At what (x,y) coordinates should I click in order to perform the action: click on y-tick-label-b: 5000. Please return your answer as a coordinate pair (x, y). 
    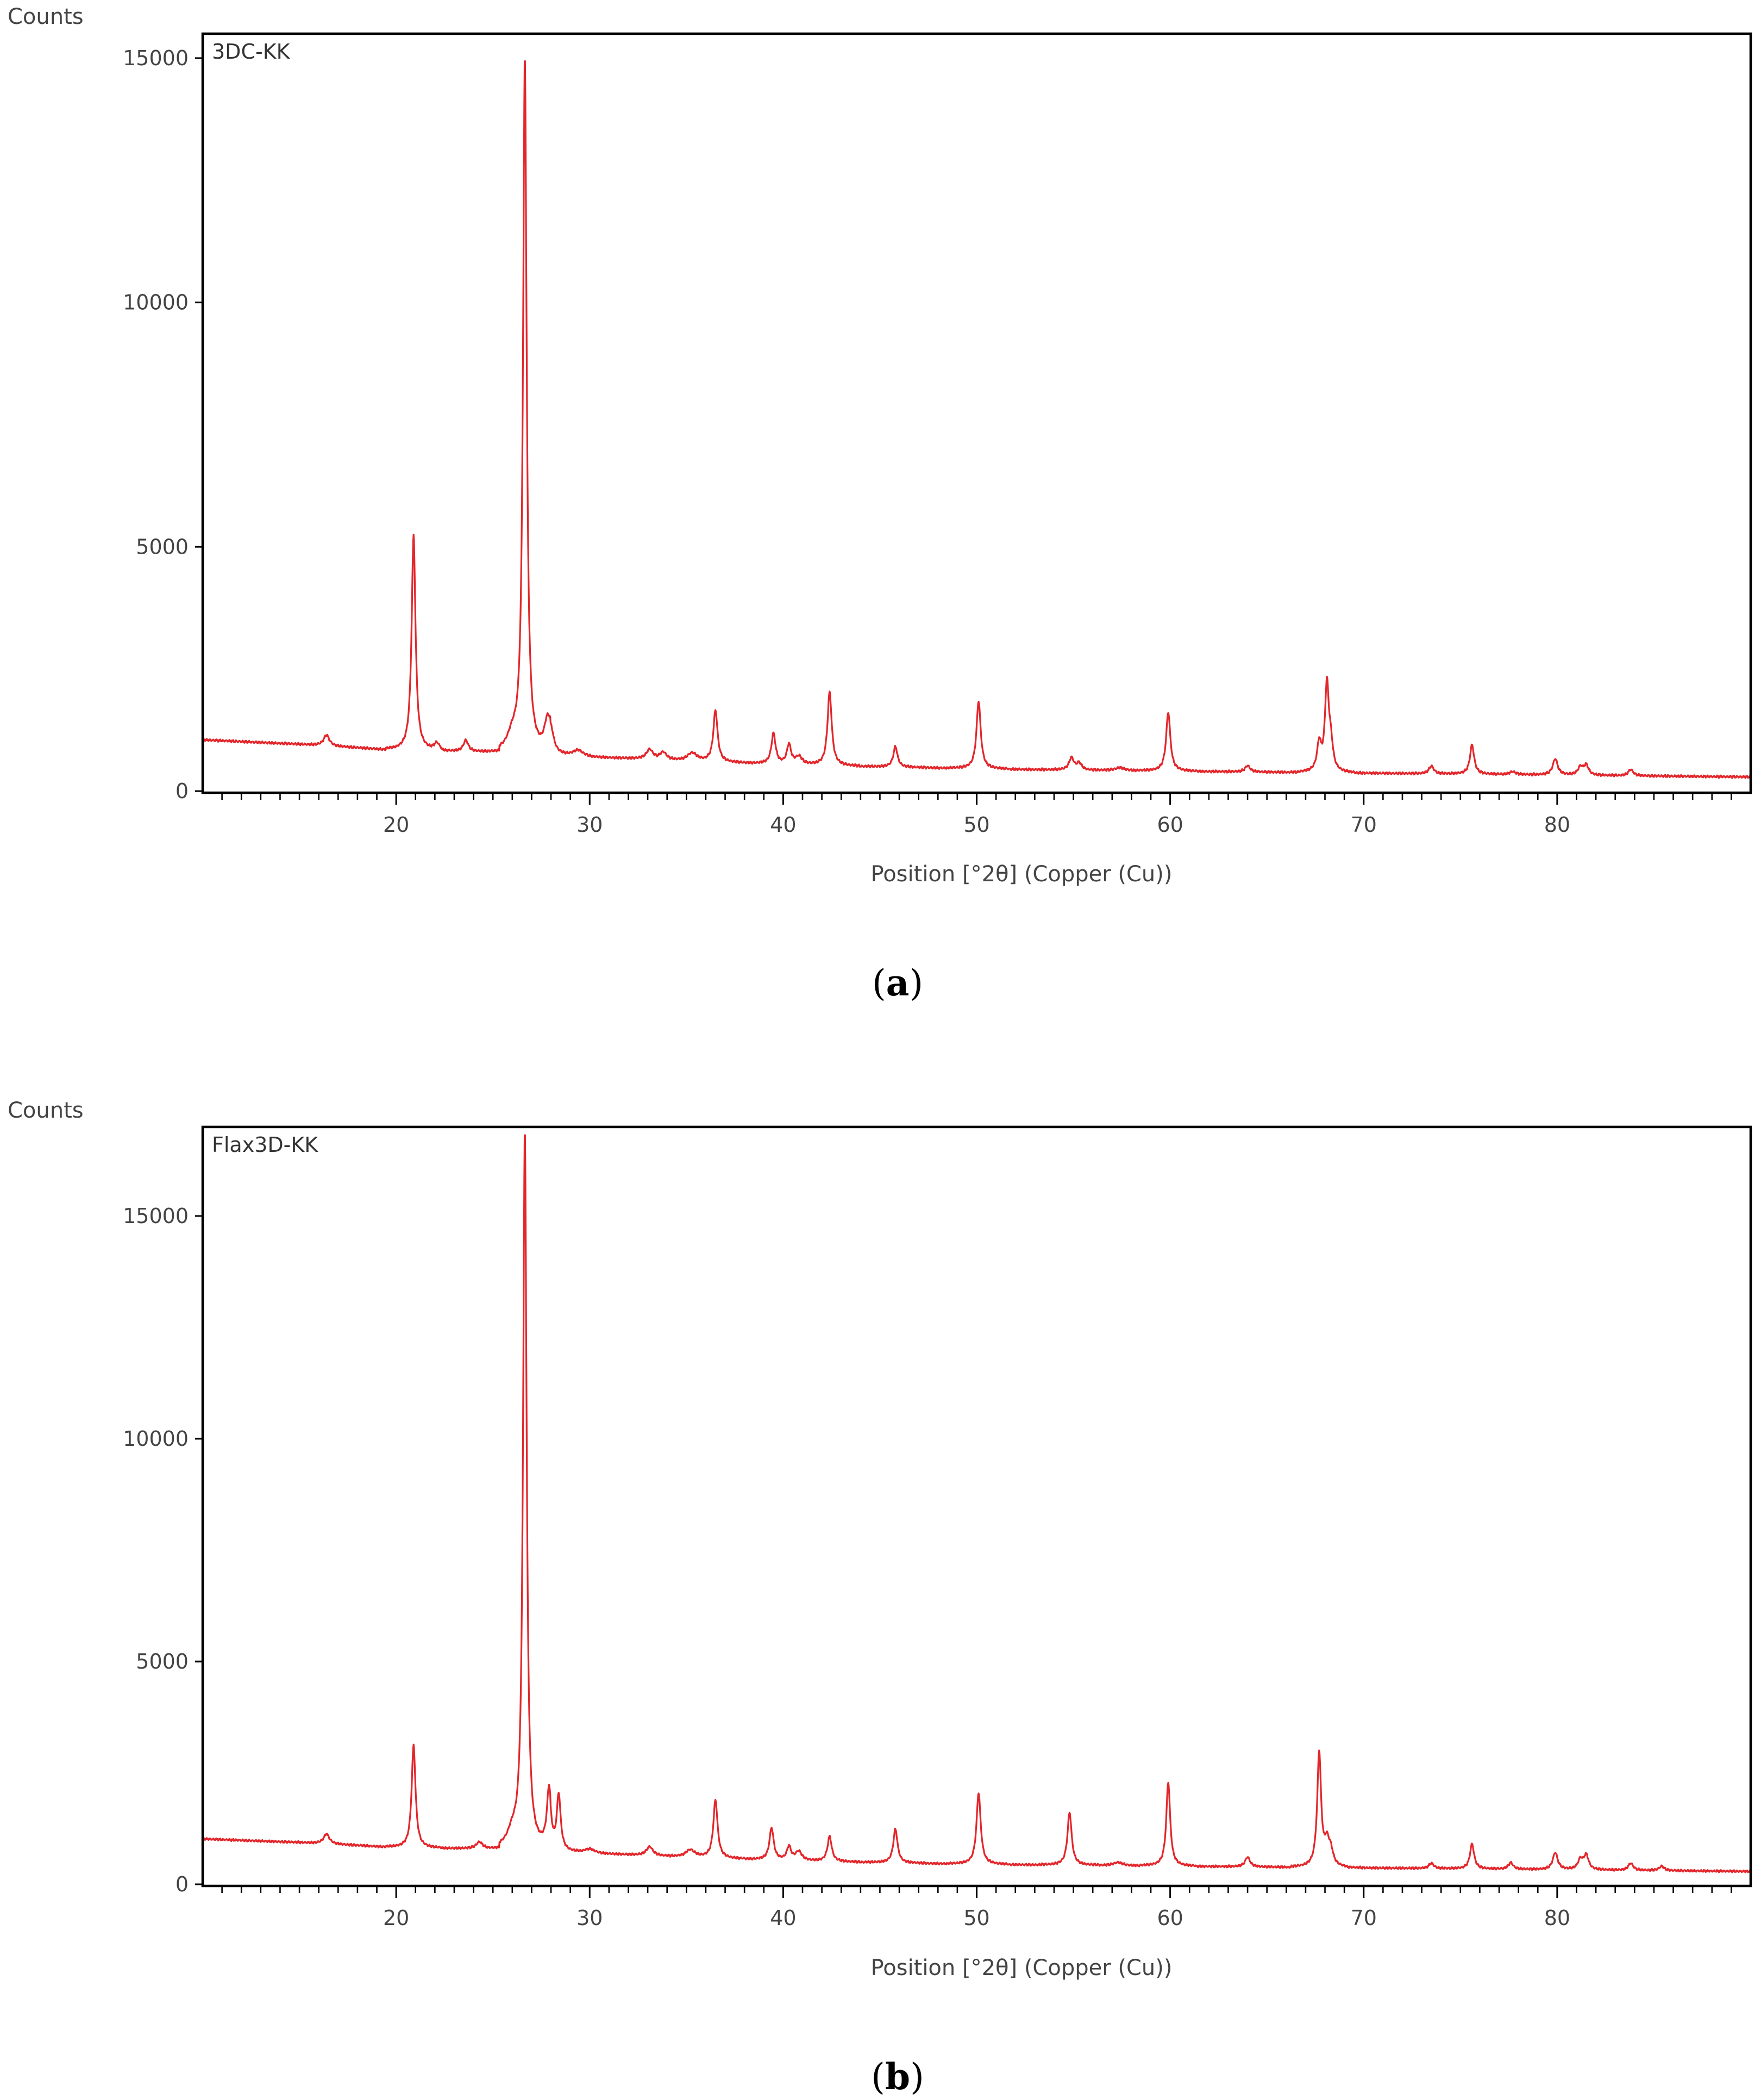
    Looking at the image, I should click on (162, 1661).